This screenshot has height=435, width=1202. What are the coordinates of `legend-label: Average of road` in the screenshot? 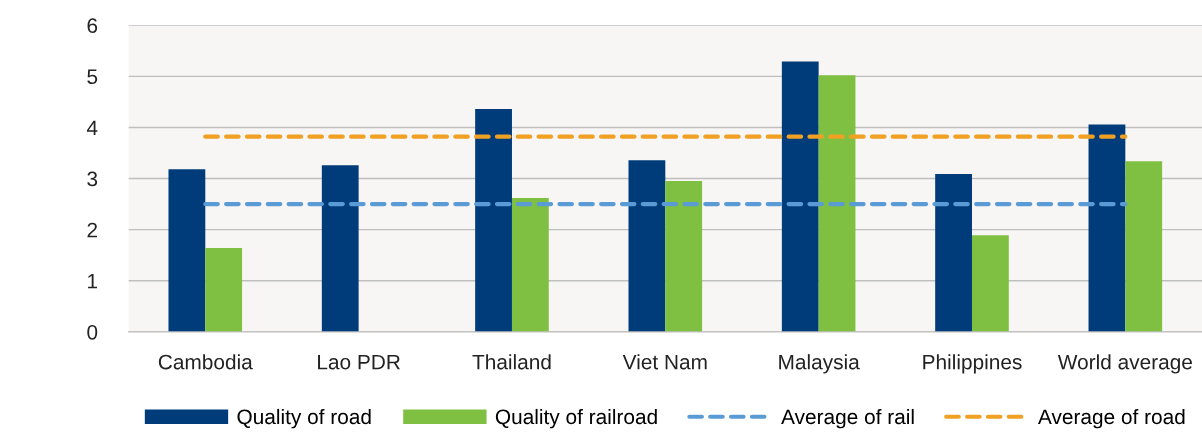 It's located at (1111, 418).